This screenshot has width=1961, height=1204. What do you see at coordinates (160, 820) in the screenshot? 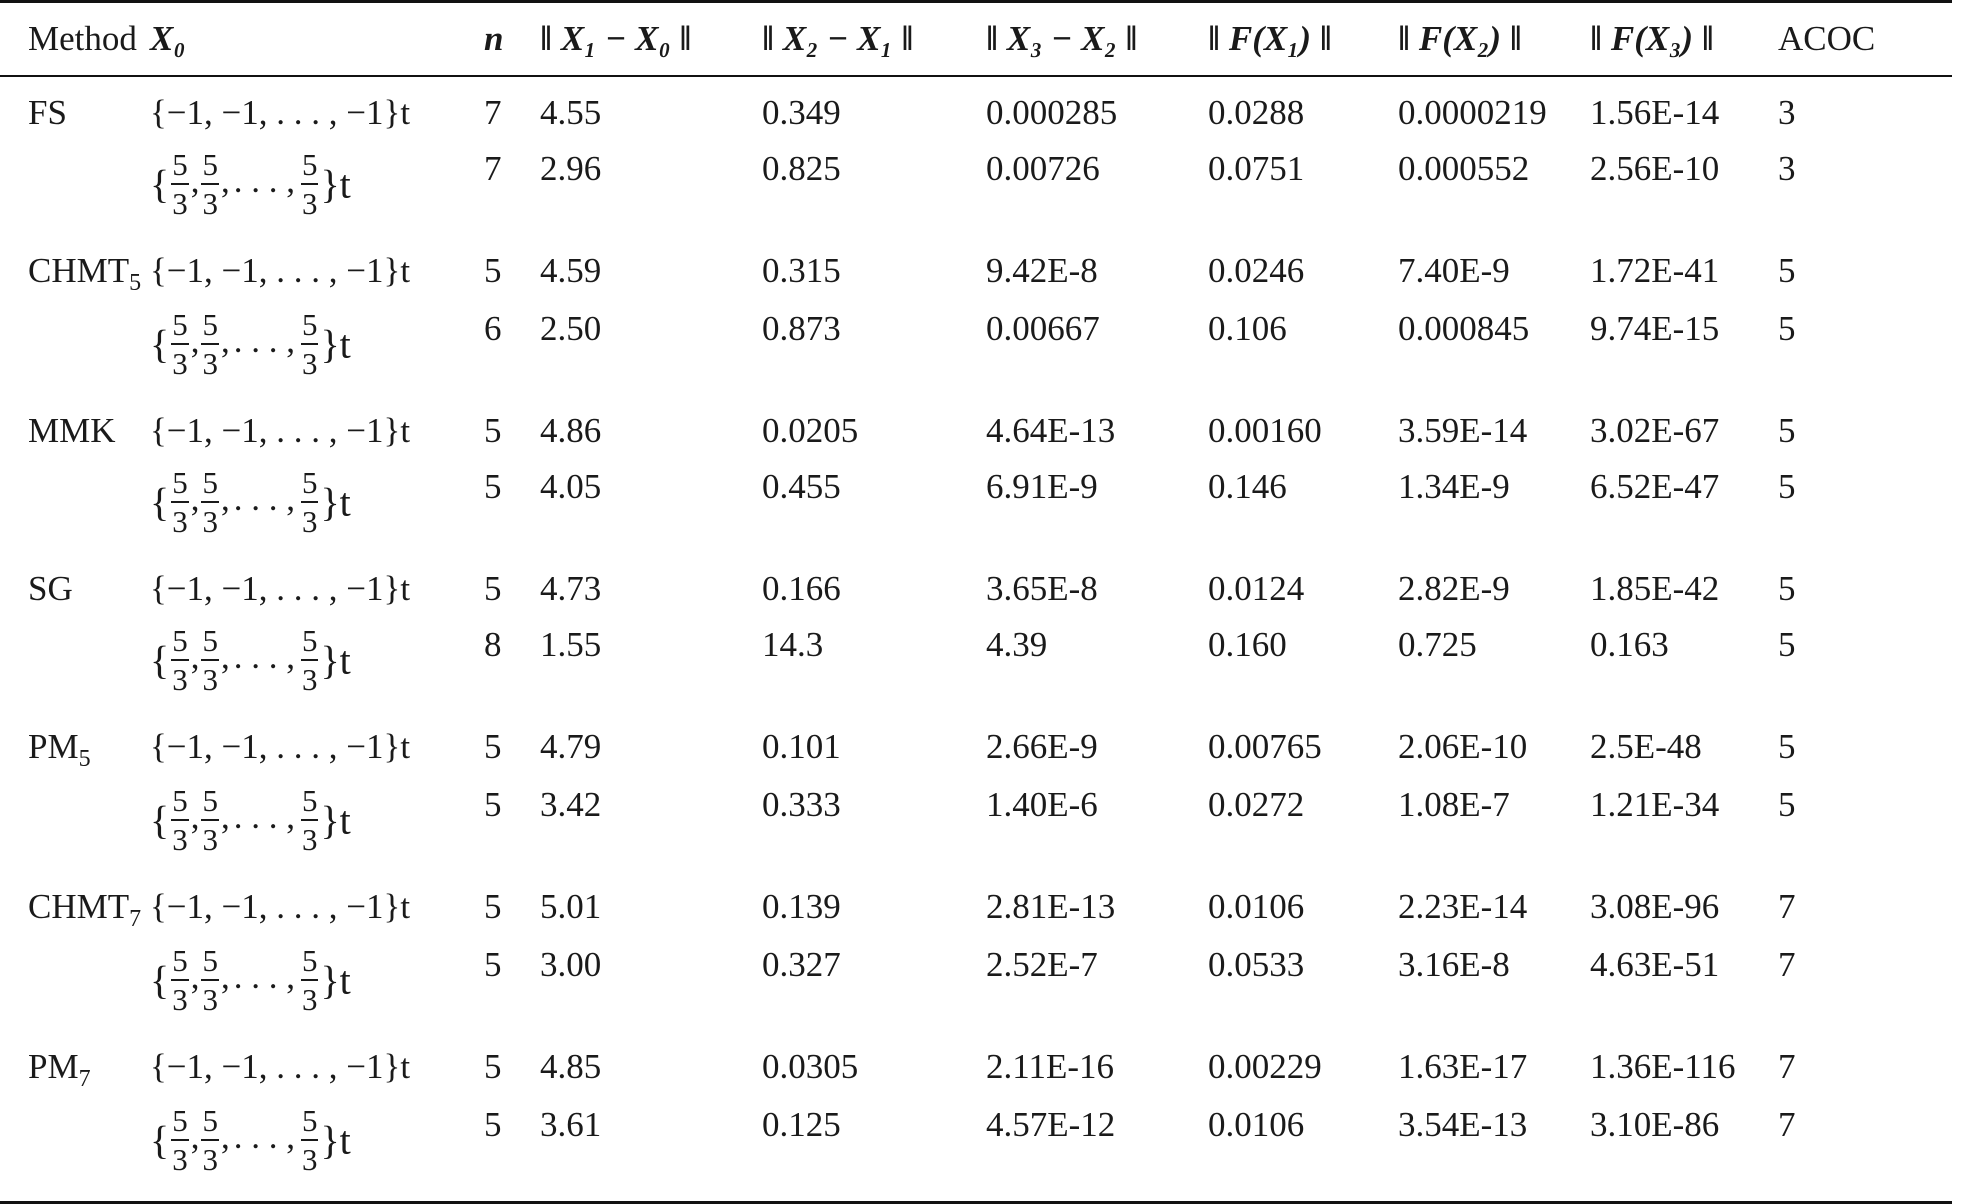
I see `open-brace: {` at bounding box center [160, 820].